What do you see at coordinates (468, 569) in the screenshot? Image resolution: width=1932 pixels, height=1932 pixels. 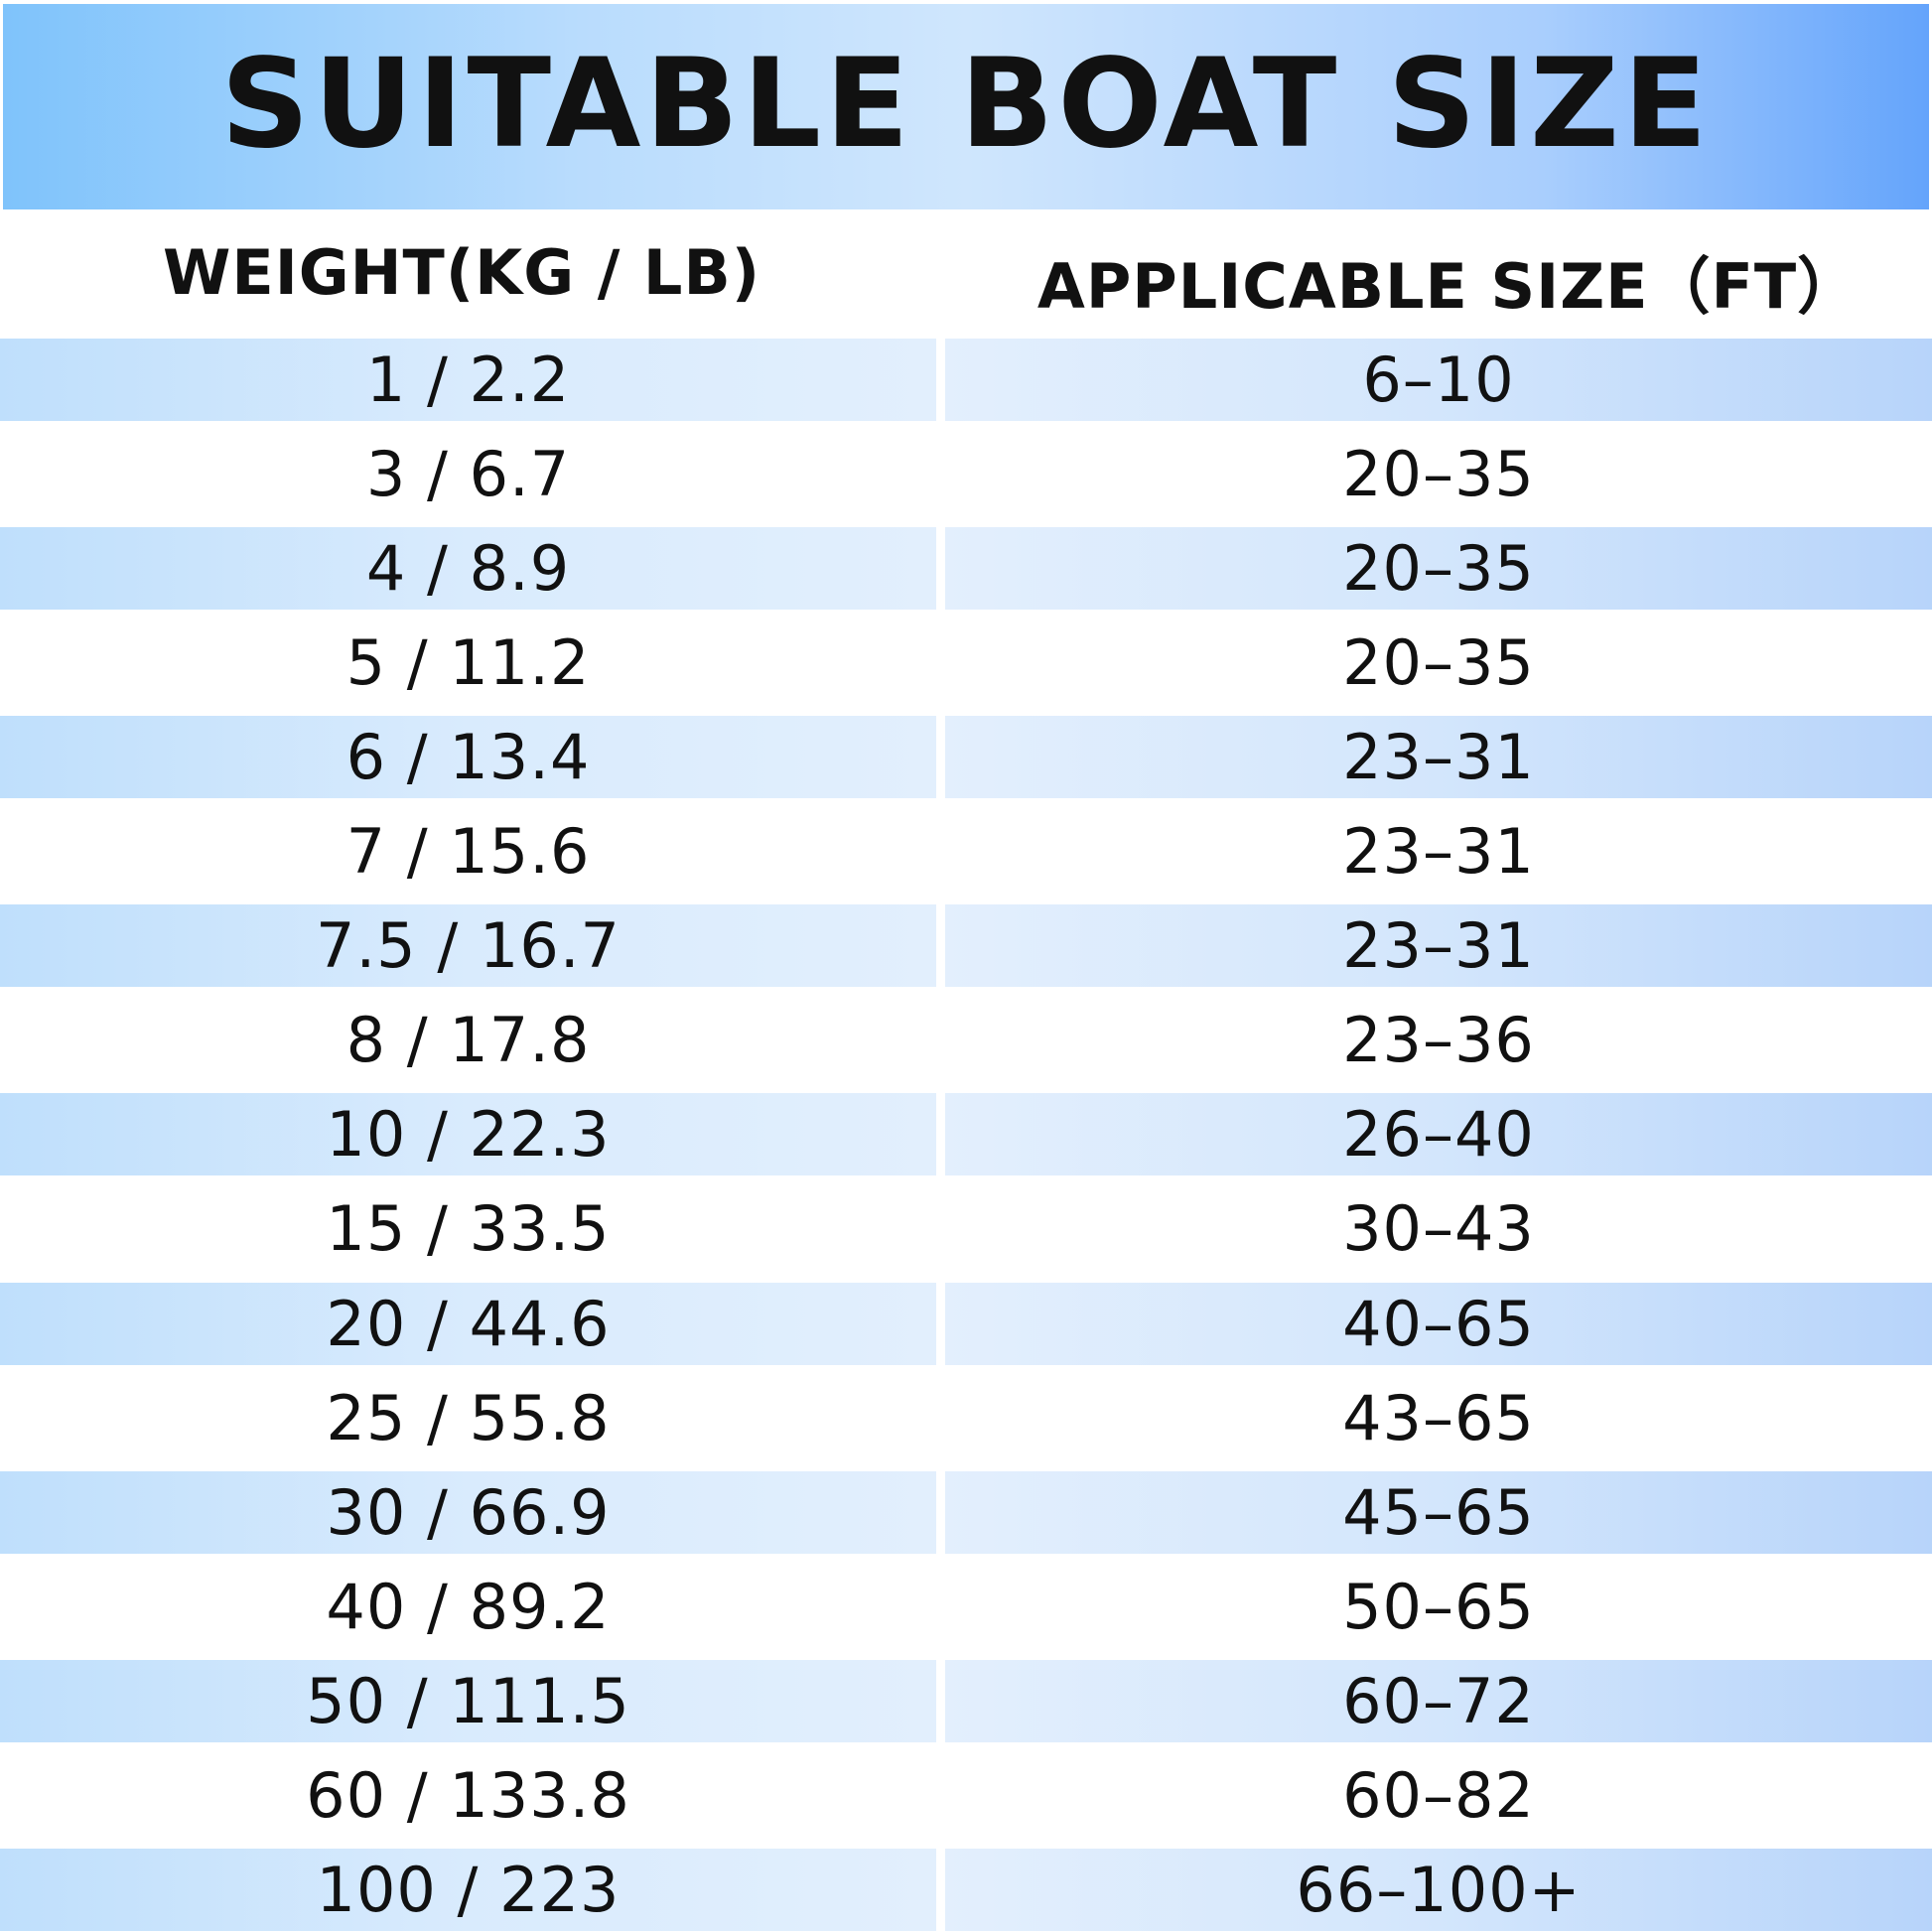 I see `table-cell: 4 / 8.9` at bounding box center [468, 569].